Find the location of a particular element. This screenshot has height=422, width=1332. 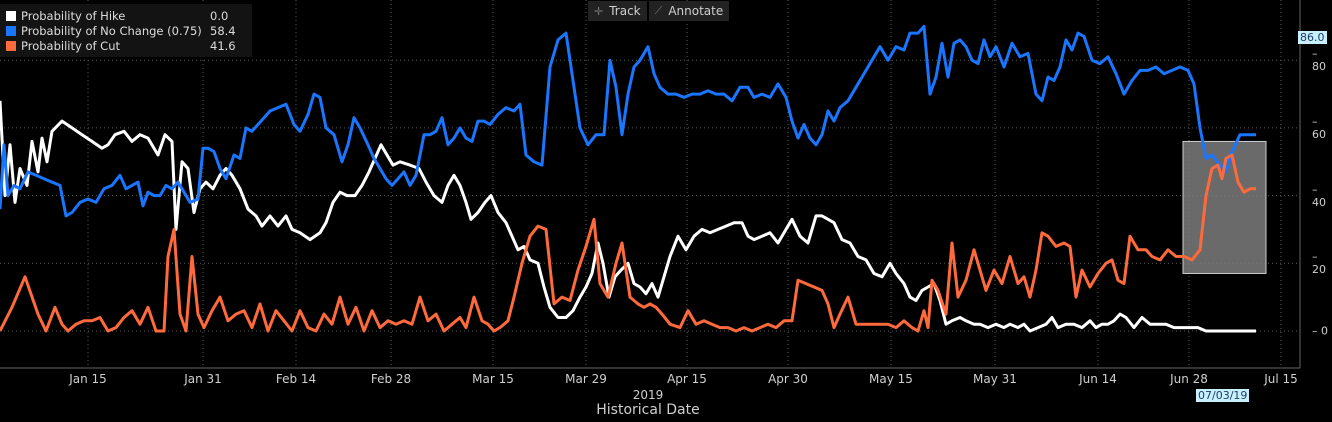

pencil-icon: ⟋ is located at coordinates (658, 10).